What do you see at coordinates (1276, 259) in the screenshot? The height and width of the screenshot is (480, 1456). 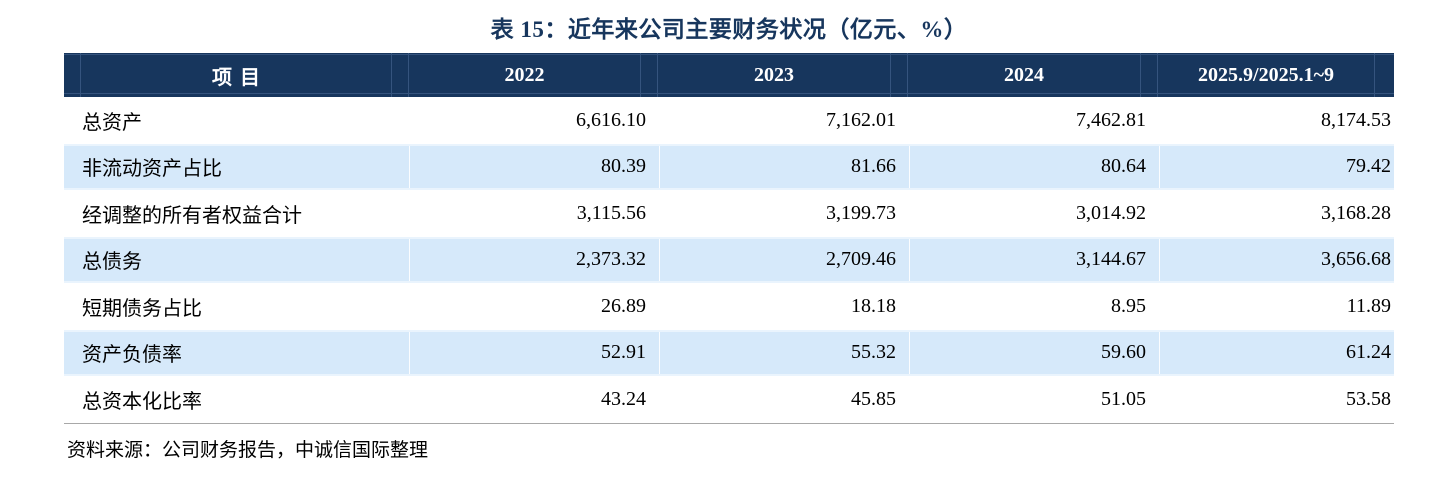 I see `cell-value: 3,656.68` at bounding box center [1276, 259].